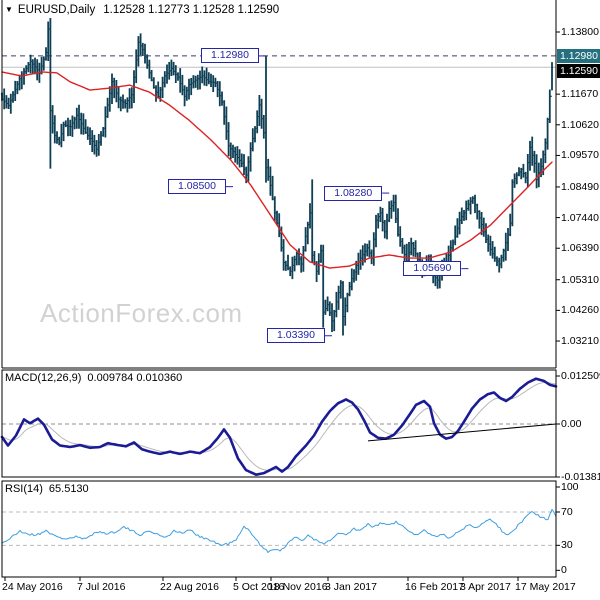 This screenshot has width=600, height=600. I want to click on date-axis-label: 18 Nov 2016, so click(298, 587).